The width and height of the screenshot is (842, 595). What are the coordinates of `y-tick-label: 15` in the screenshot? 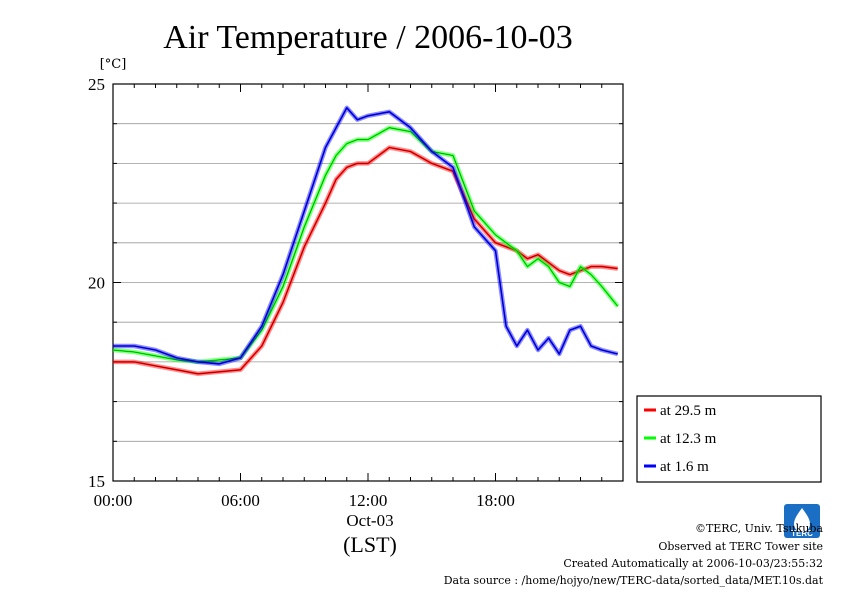 It's located at (96, 481).